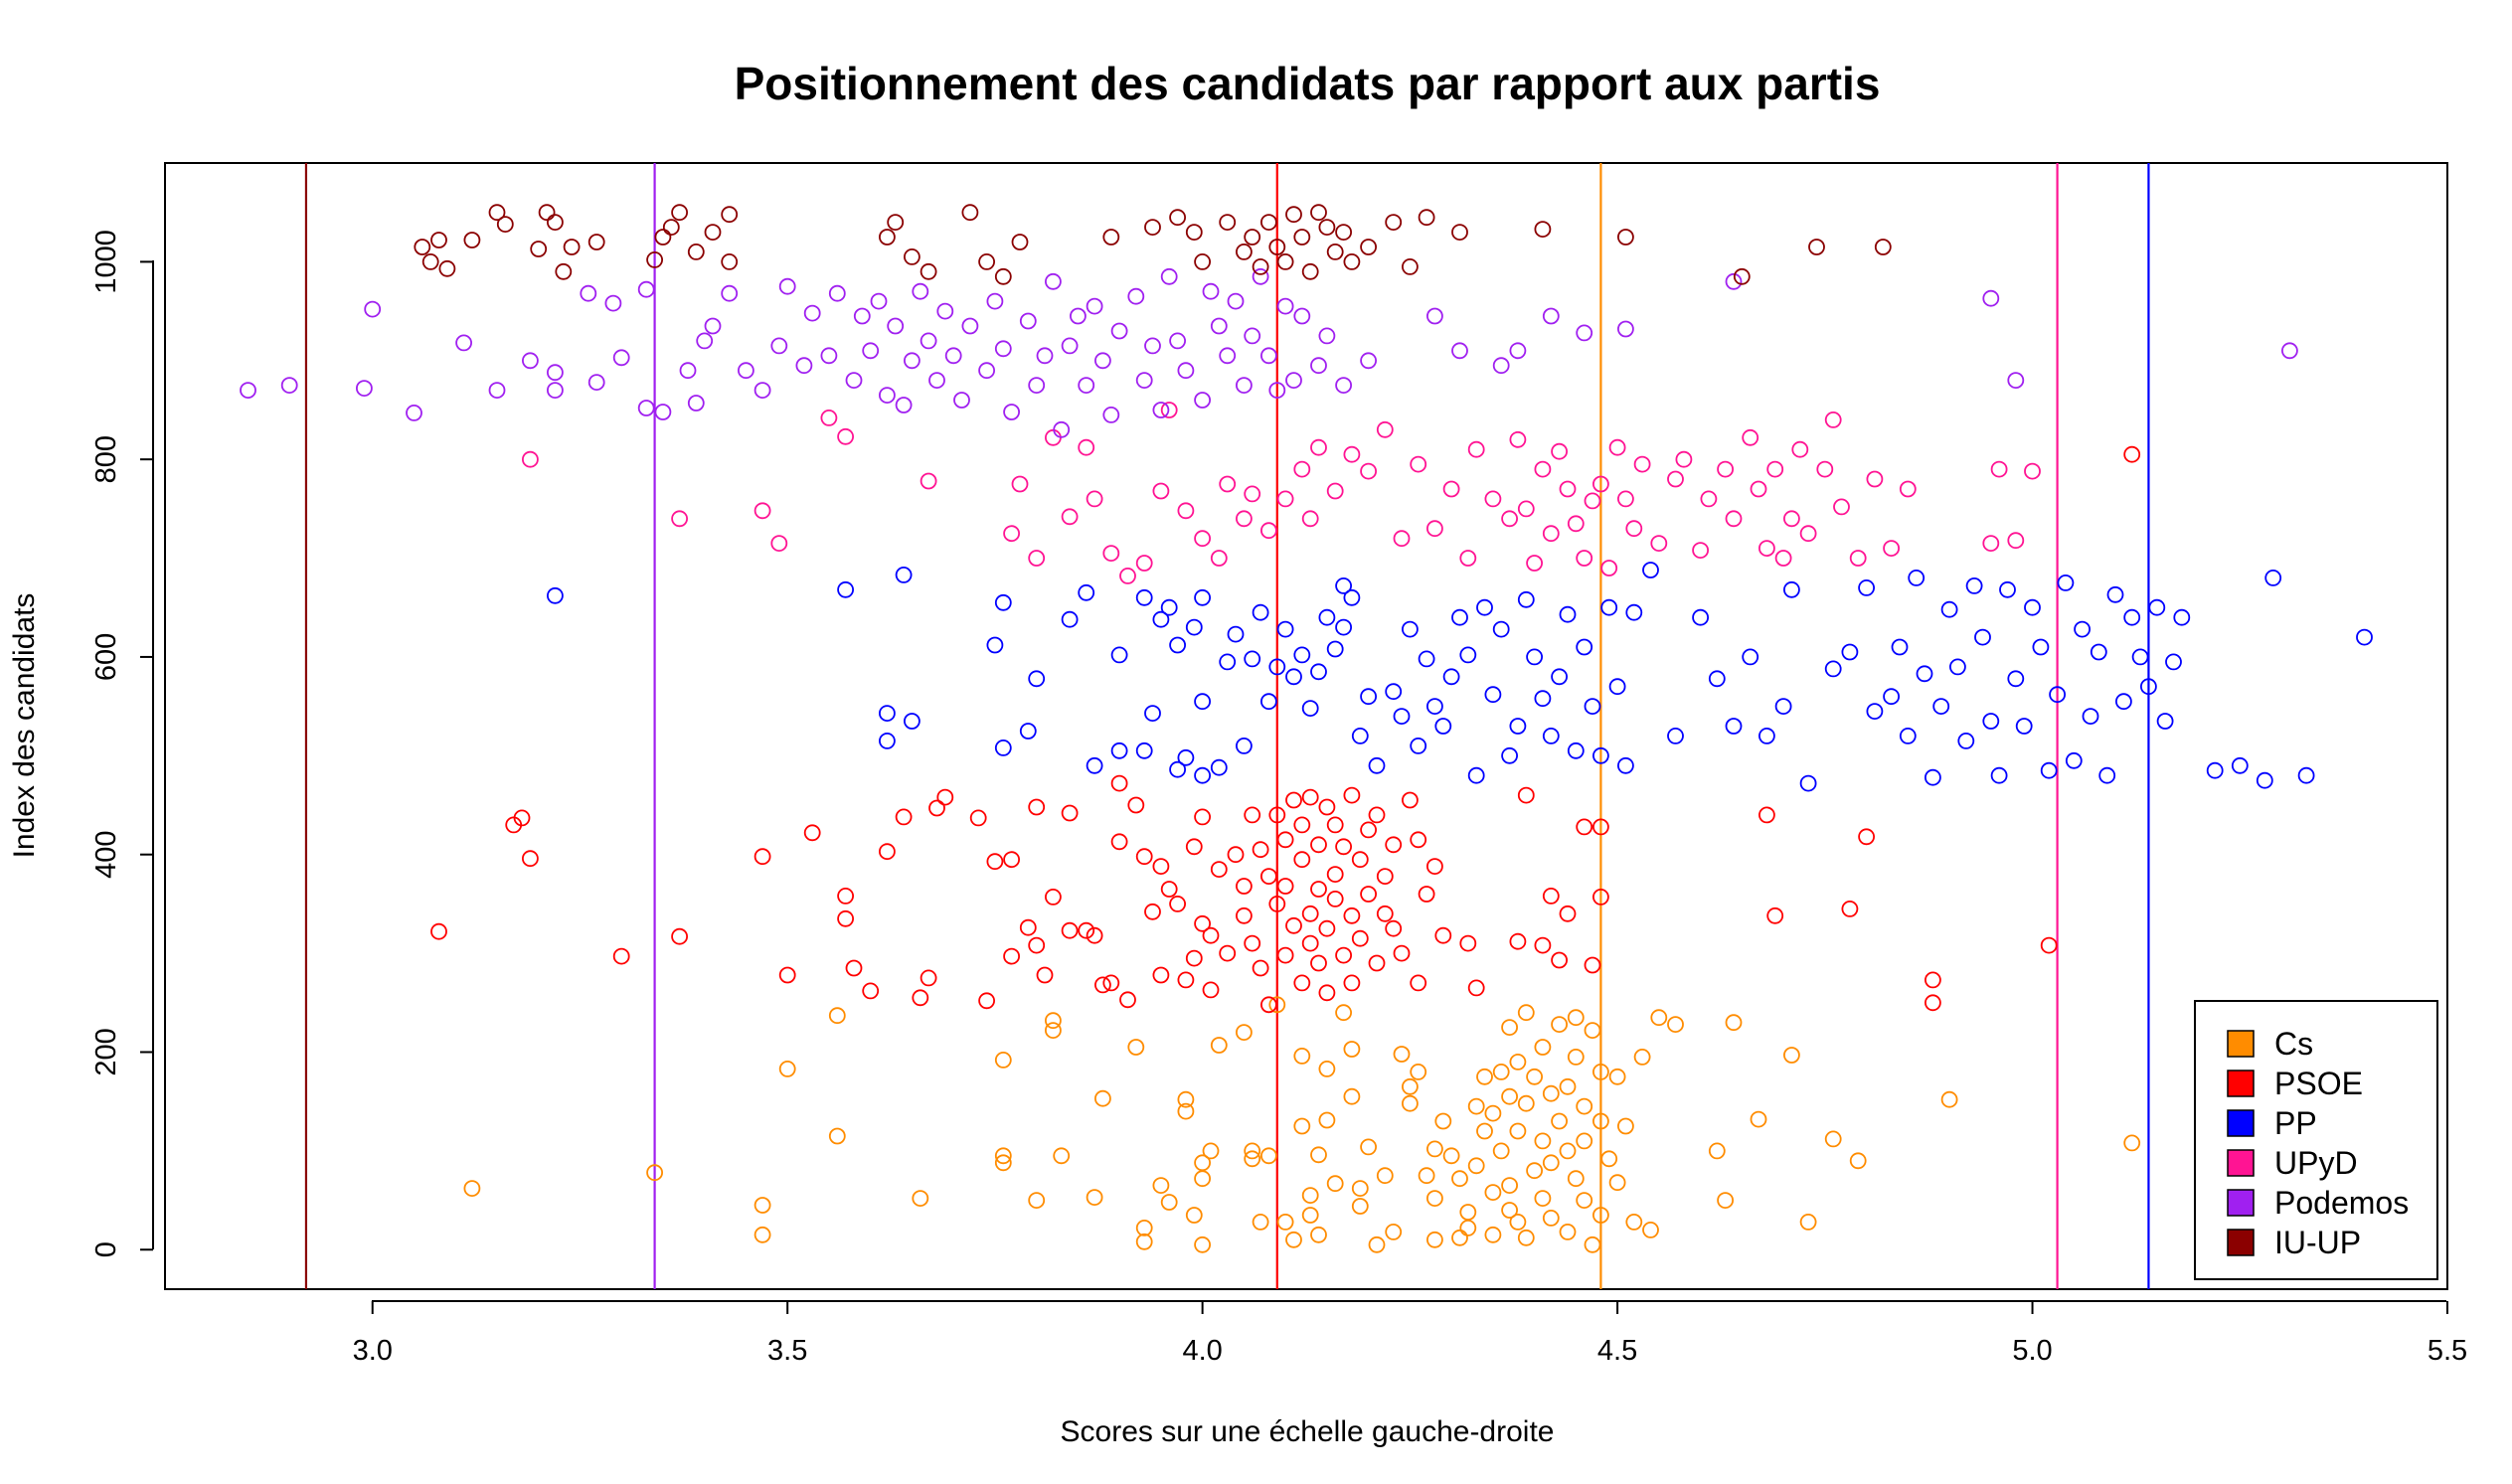  Describe the element at coordinates (106, 1249) in the screenshot. I see `y-tick-label: 0` at that location.